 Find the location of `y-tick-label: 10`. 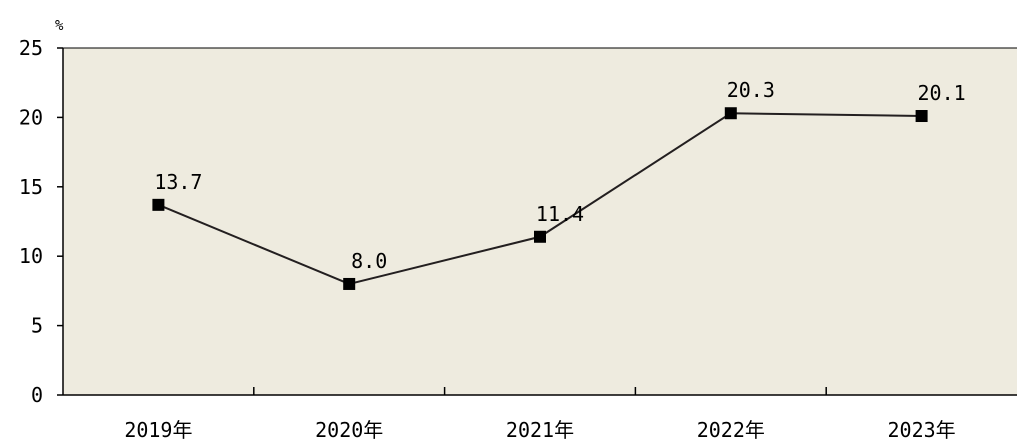

y-tick-label: 10 is located at coordinates (31, 256).